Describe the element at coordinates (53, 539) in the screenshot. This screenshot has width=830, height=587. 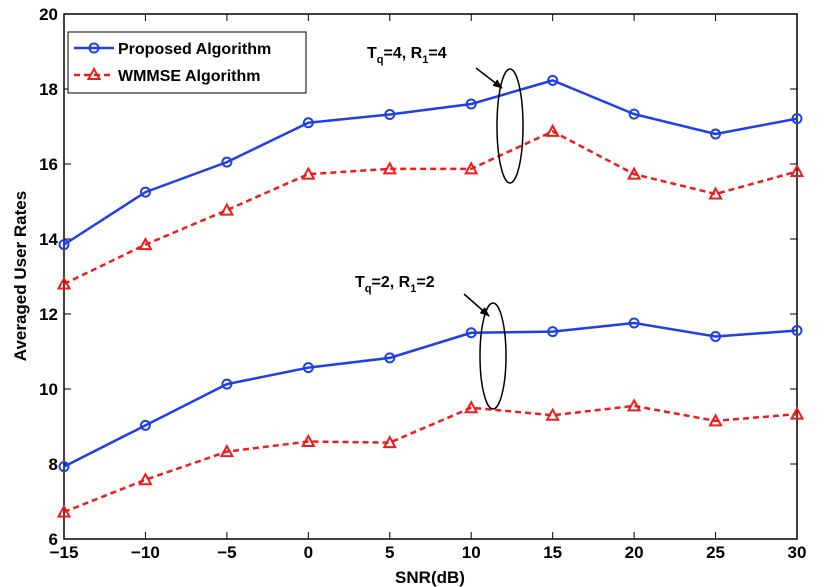
I see `y-tick-label: 6` at that location.